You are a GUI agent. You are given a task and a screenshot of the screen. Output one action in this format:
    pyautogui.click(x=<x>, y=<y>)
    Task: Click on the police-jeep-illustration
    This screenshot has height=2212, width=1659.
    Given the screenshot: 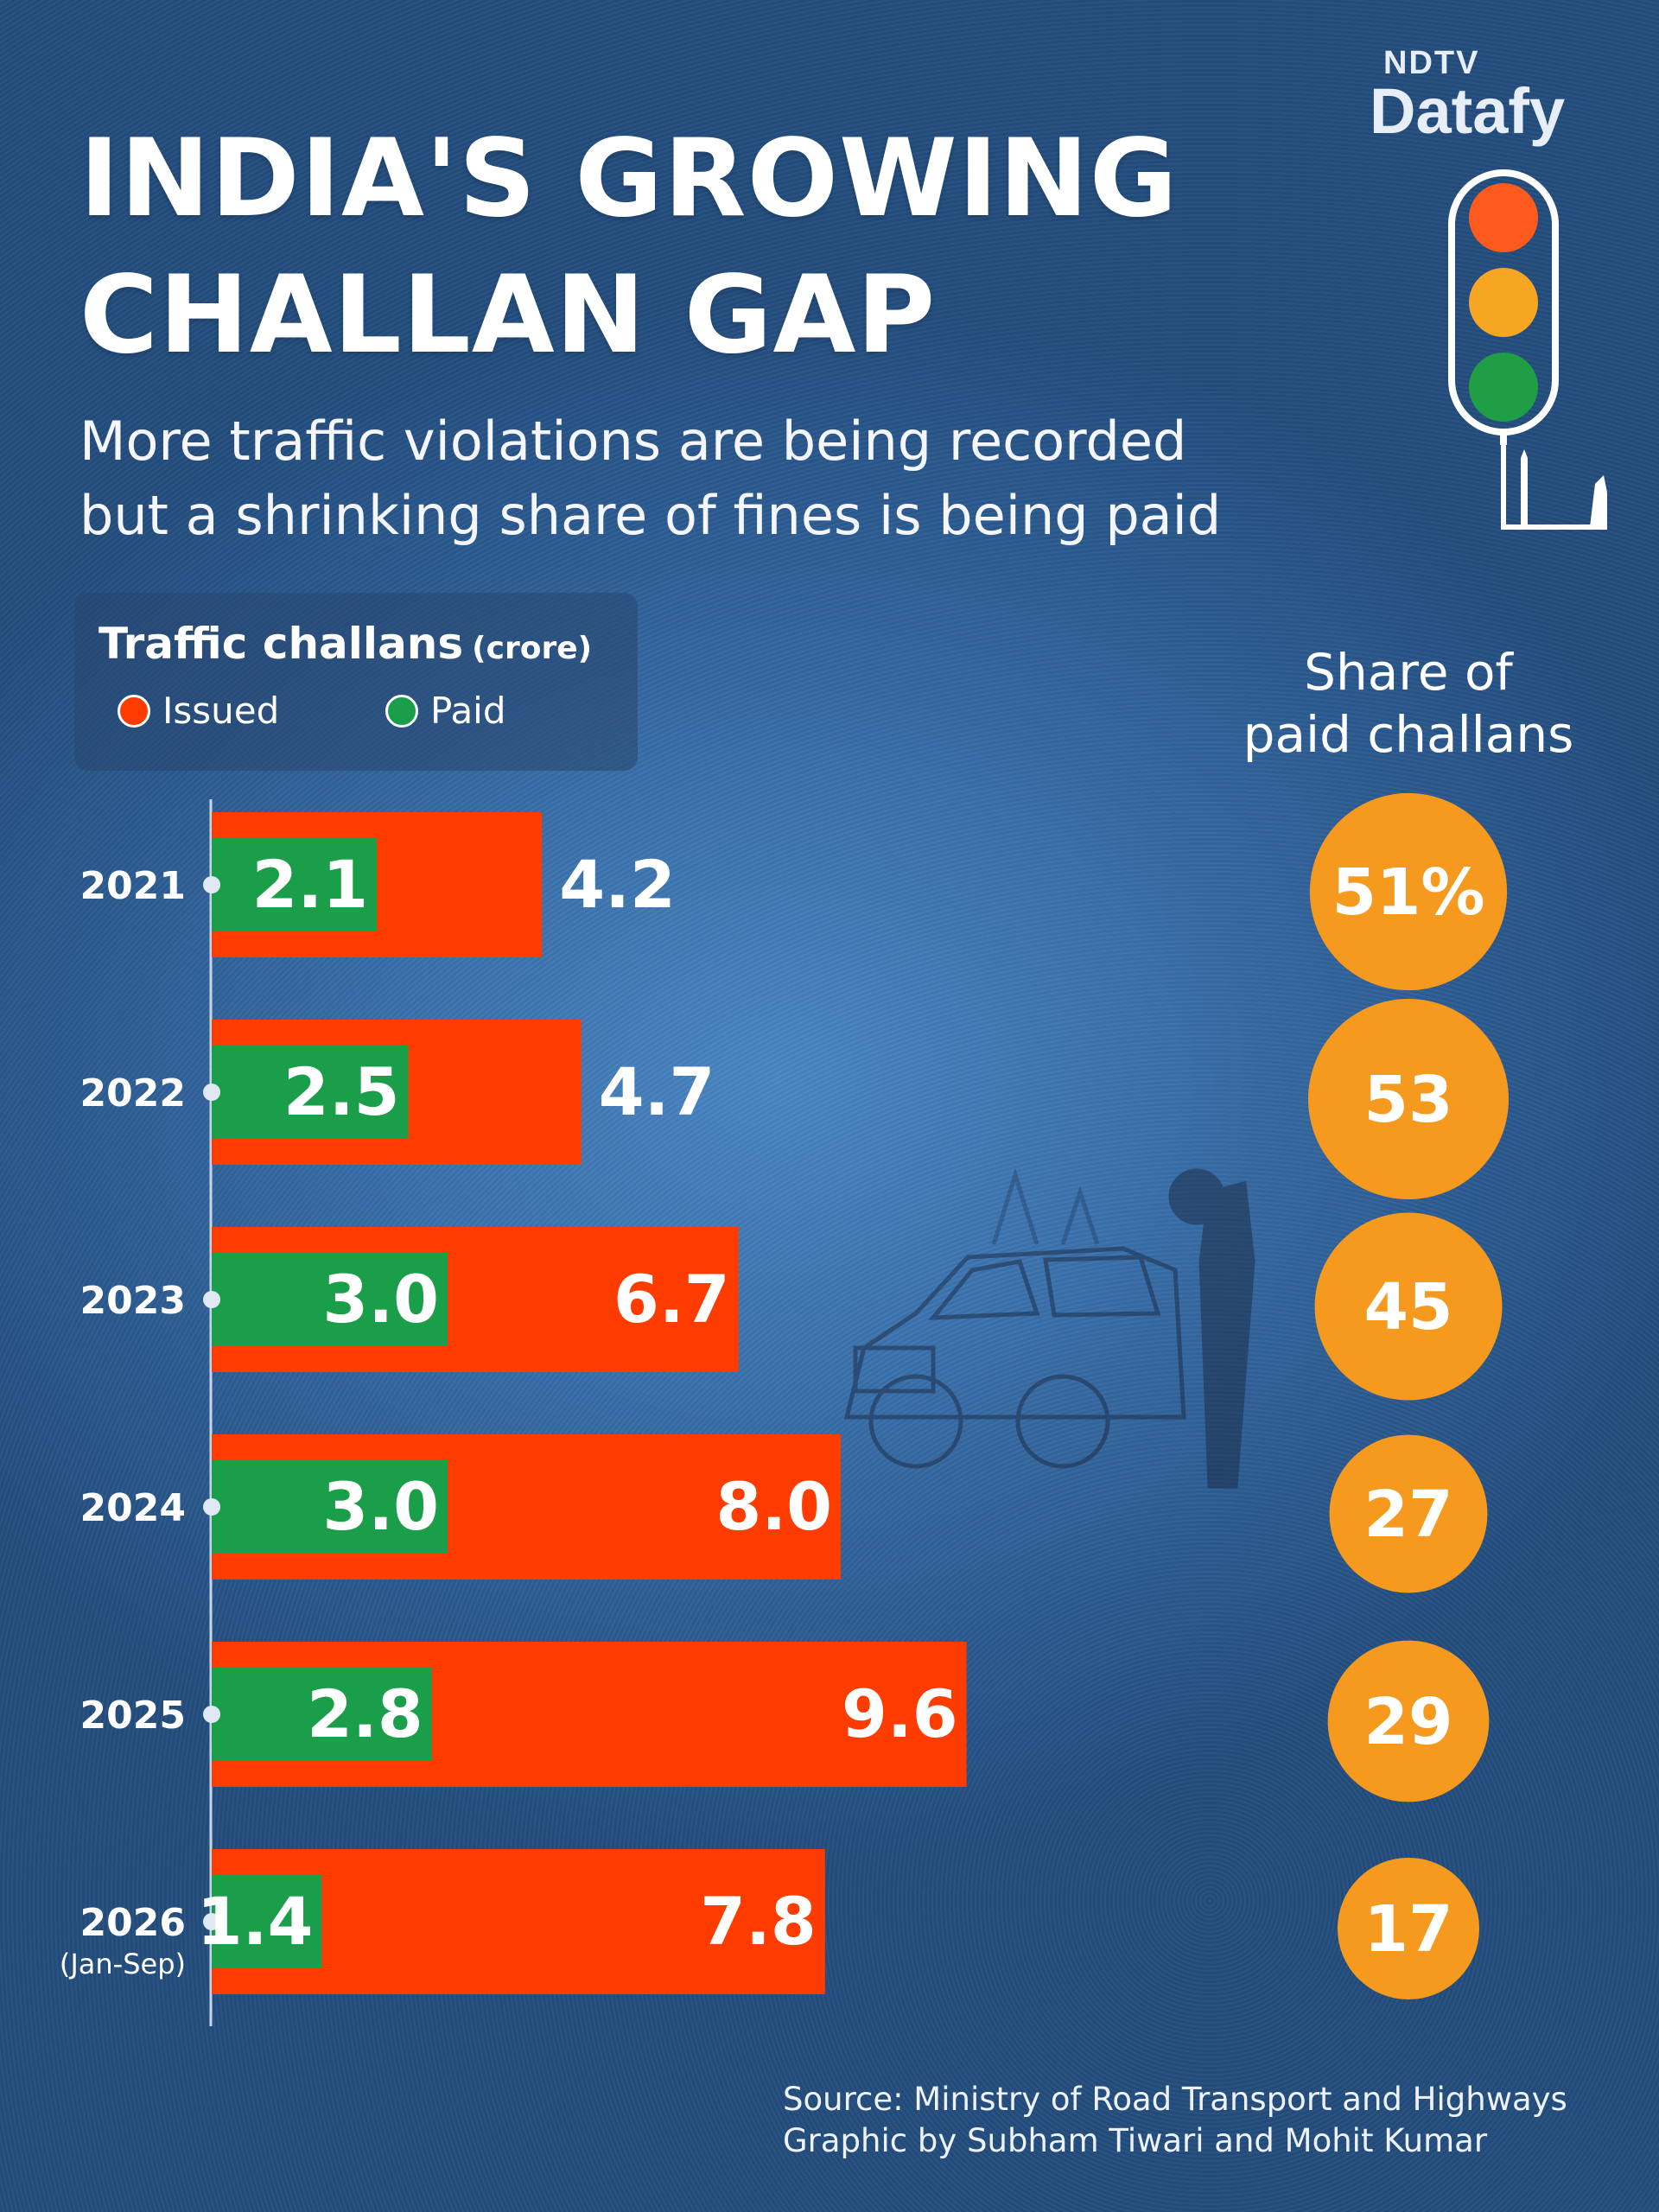 What is the action you would take?
    pyautogui.click(x=1049, y=1328)
    